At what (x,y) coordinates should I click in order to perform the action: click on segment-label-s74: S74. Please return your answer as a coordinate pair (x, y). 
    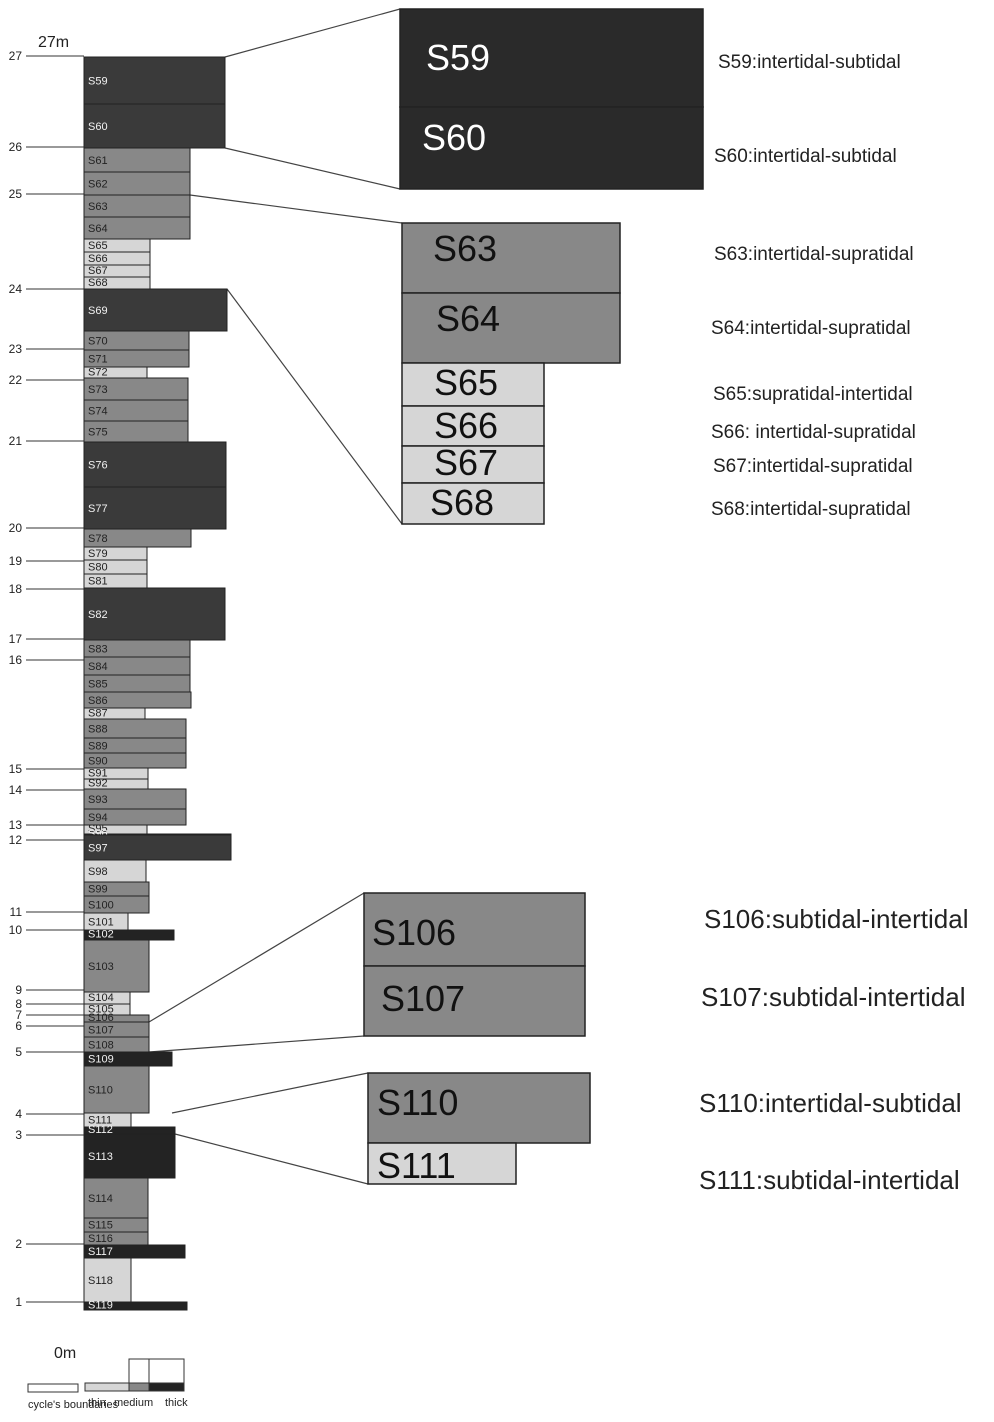
    Looking at the image, I should click on (98, 412).